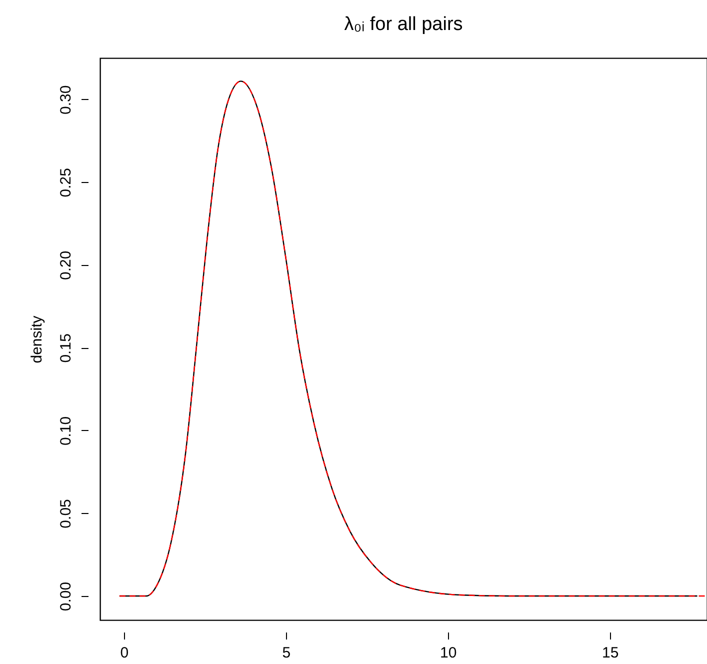 This screenshot has width=707, height=664. What do you see at coordinates (66, 99) in the screenshot?
I see `y-tick-label: 0.30` at bounding box center [66, 99].